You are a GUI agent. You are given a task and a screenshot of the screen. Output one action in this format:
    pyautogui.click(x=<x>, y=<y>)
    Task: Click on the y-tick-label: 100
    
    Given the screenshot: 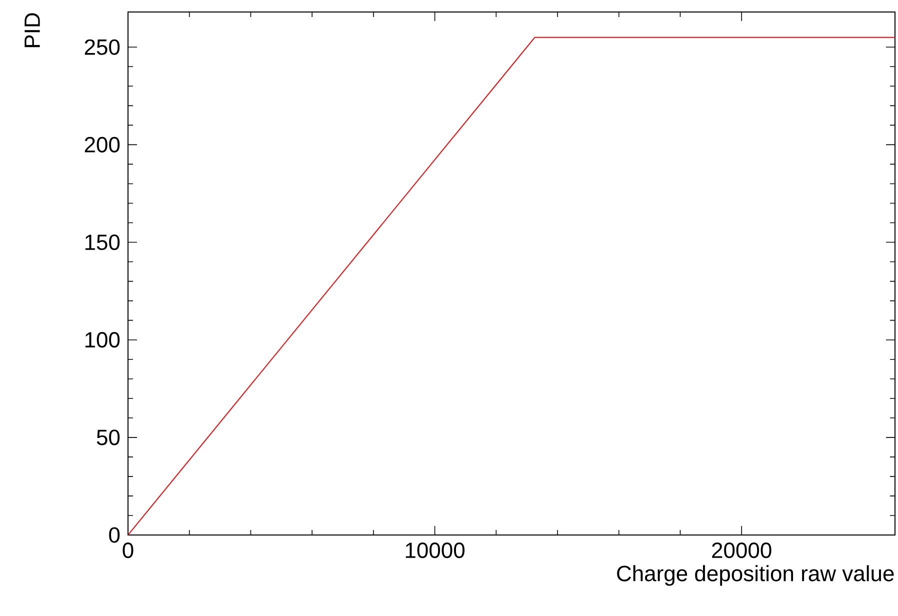 What is the action you would take?
    pyautogui.click(x=102, y=340)
    